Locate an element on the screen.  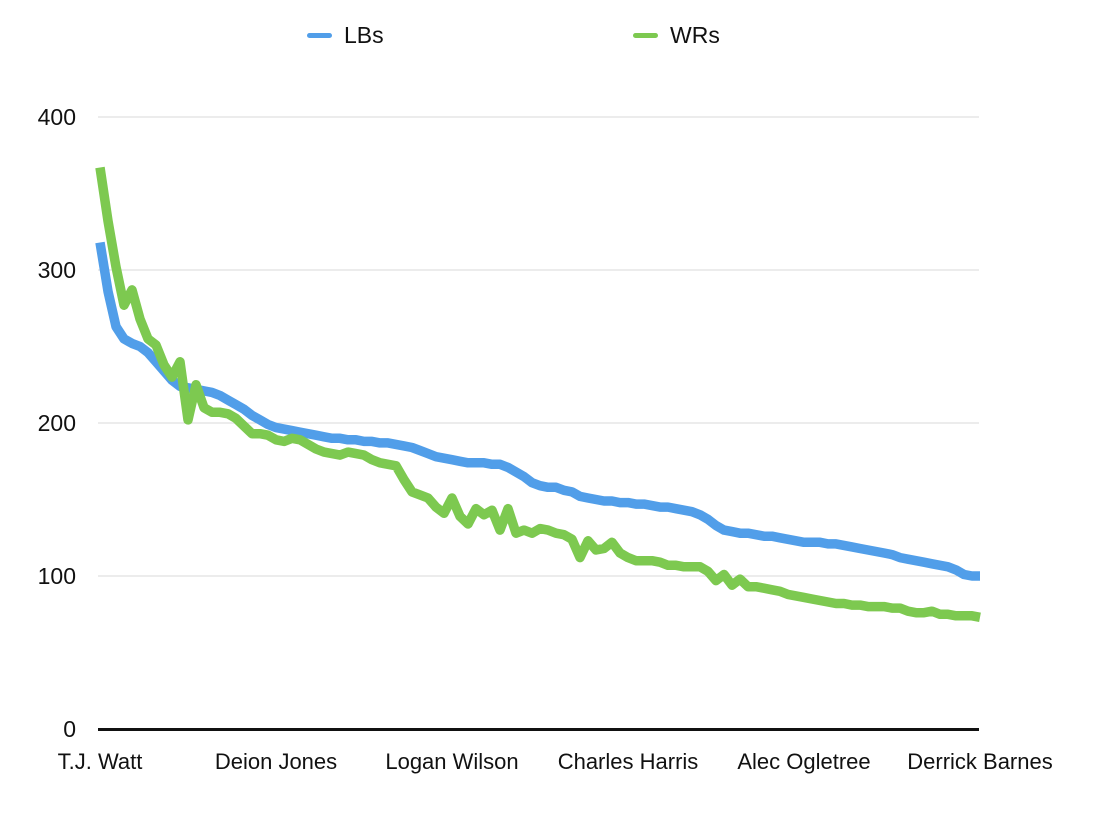
y-tick-label: 300 is located at coordinates (57, 270).